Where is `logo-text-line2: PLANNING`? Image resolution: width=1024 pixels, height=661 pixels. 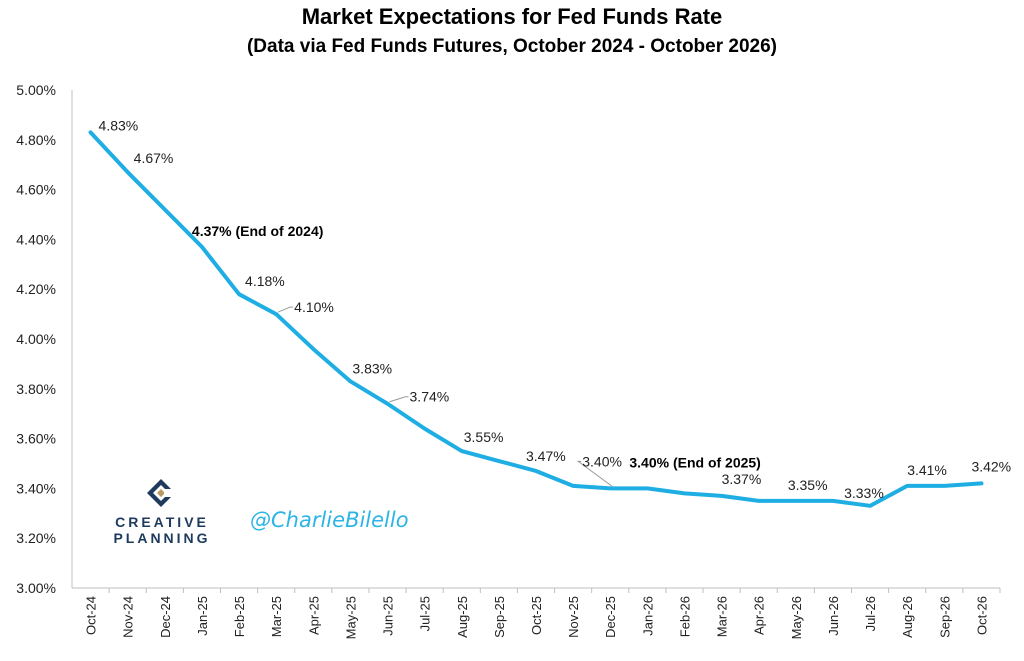
logo-text-line2: PLANNING is located at coordinates (162, 538).